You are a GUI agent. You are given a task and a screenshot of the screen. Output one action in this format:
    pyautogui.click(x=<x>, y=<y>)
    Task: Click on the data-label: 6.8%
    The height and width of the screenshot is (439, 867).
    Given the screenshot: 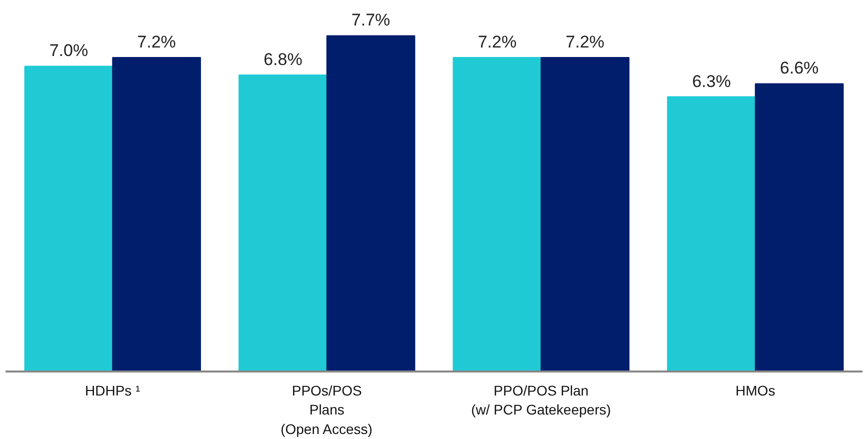 What is the action you would take?
    pyautogui.click(x=283, y=59)
    